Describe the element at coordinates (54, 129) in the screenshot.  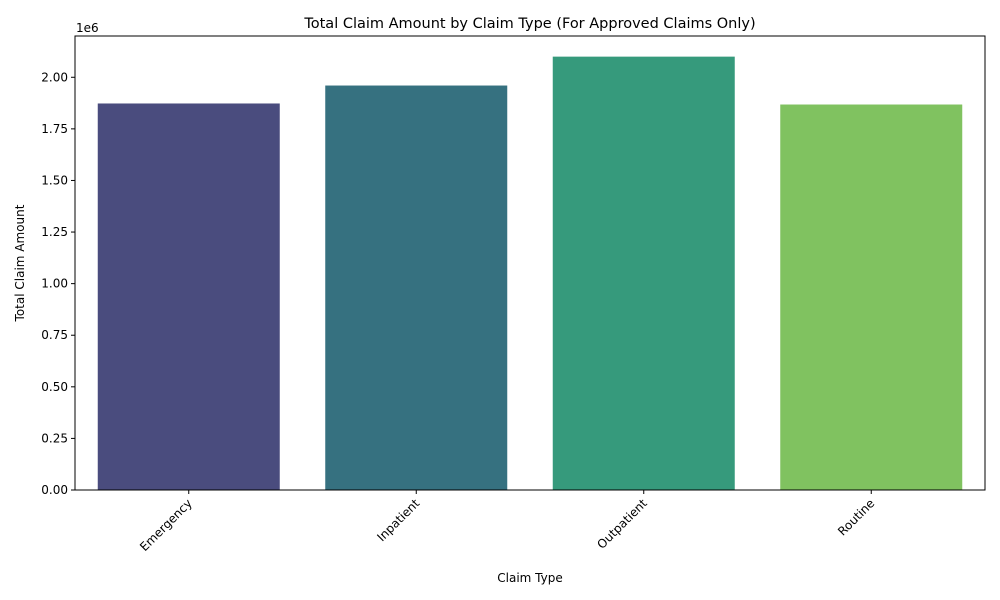
I see `y-tick-label: 1.75` at that location.